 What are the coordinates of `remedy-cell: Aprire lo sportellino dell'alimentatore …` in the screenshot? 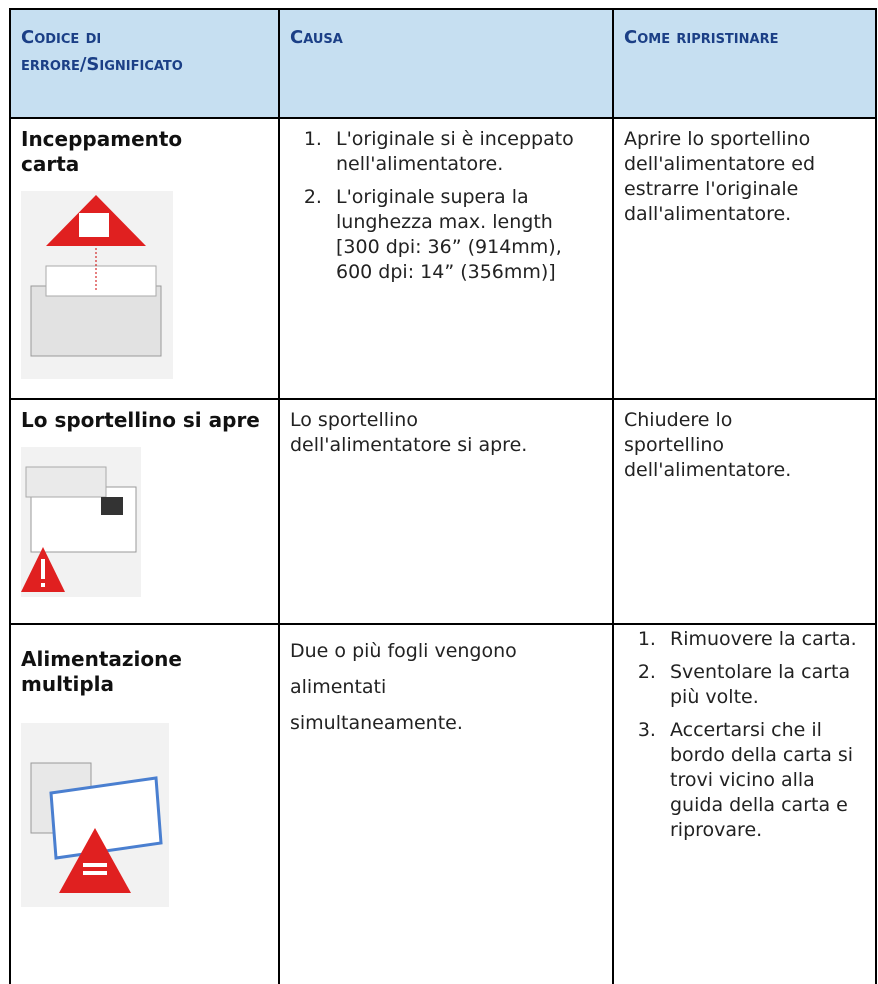 It's located at (744, 258).